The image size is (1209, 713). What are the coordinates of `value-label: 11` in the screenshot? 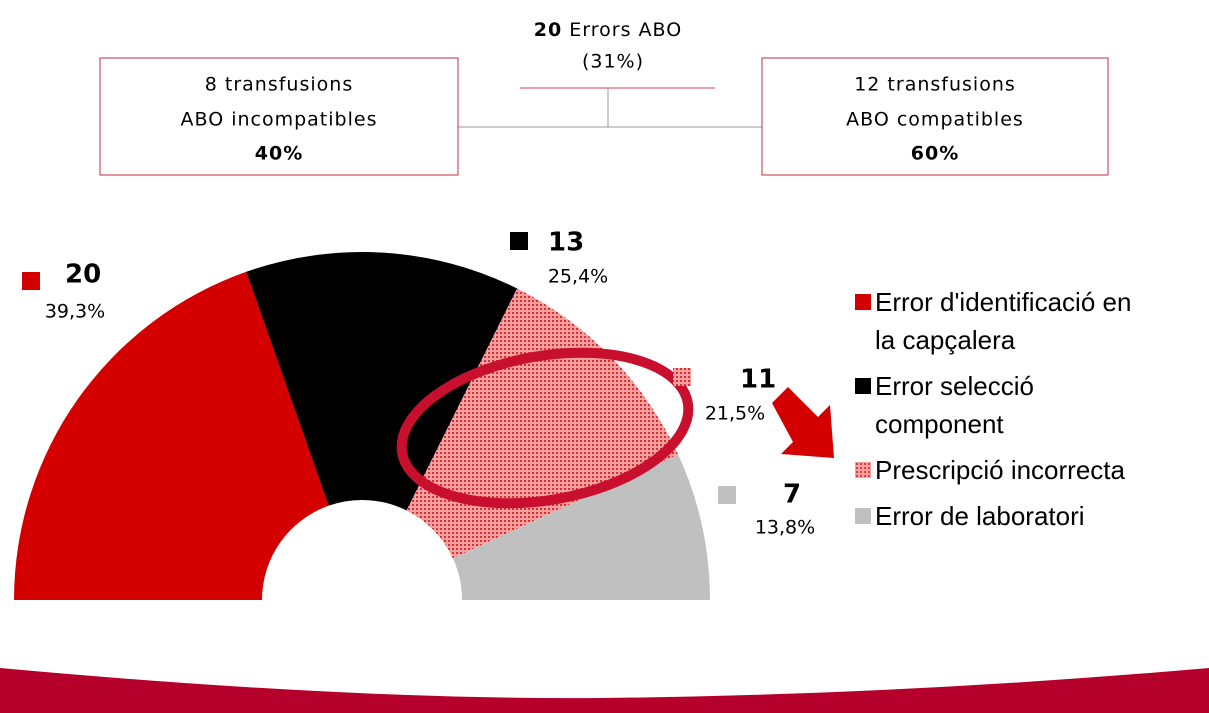 It's located at (758, 380).